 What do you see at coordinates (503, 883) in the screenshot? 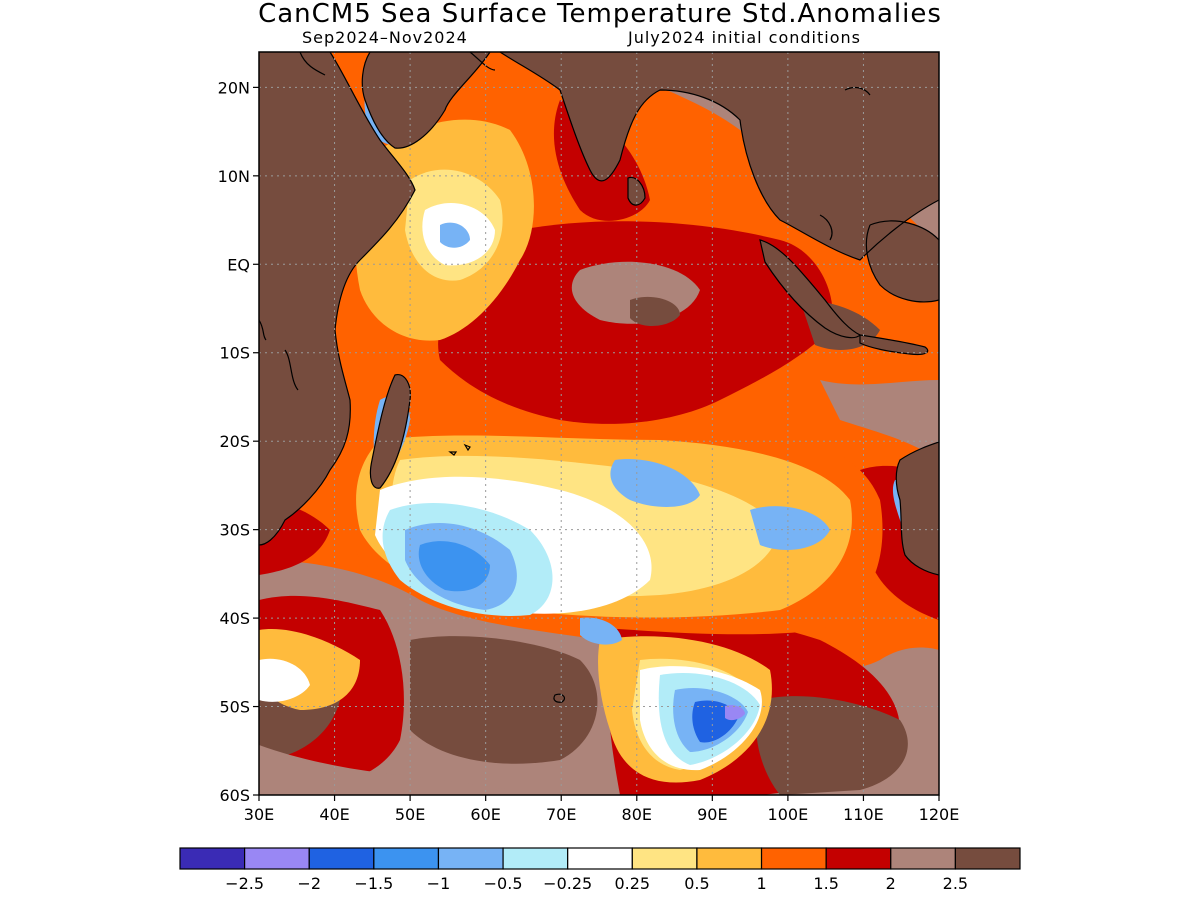
I see `legend-label: −0.5` at bounding box center [503, 883].